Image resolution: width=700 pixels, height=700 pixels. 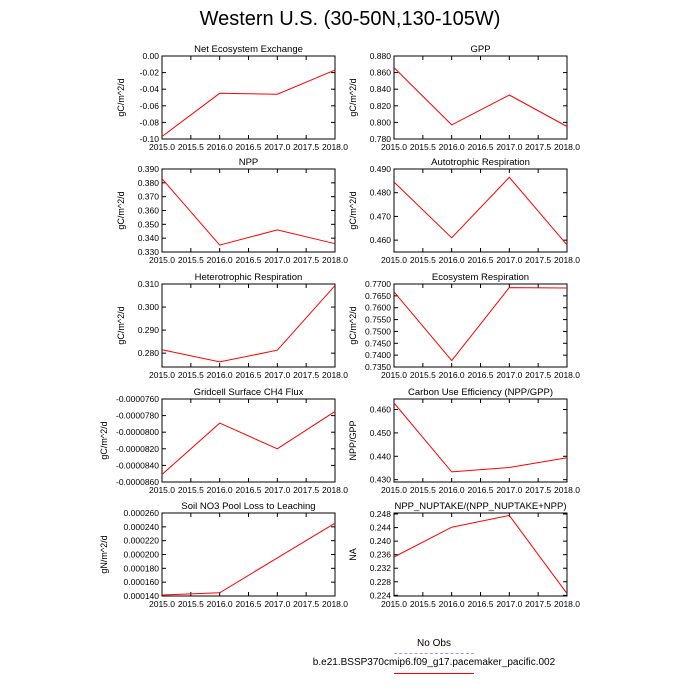 What do you see at coordinates (104, 554) in the screenshot?
I see `y-axis-label-8: gN/m^2/d` at bounding box center [104, 554].